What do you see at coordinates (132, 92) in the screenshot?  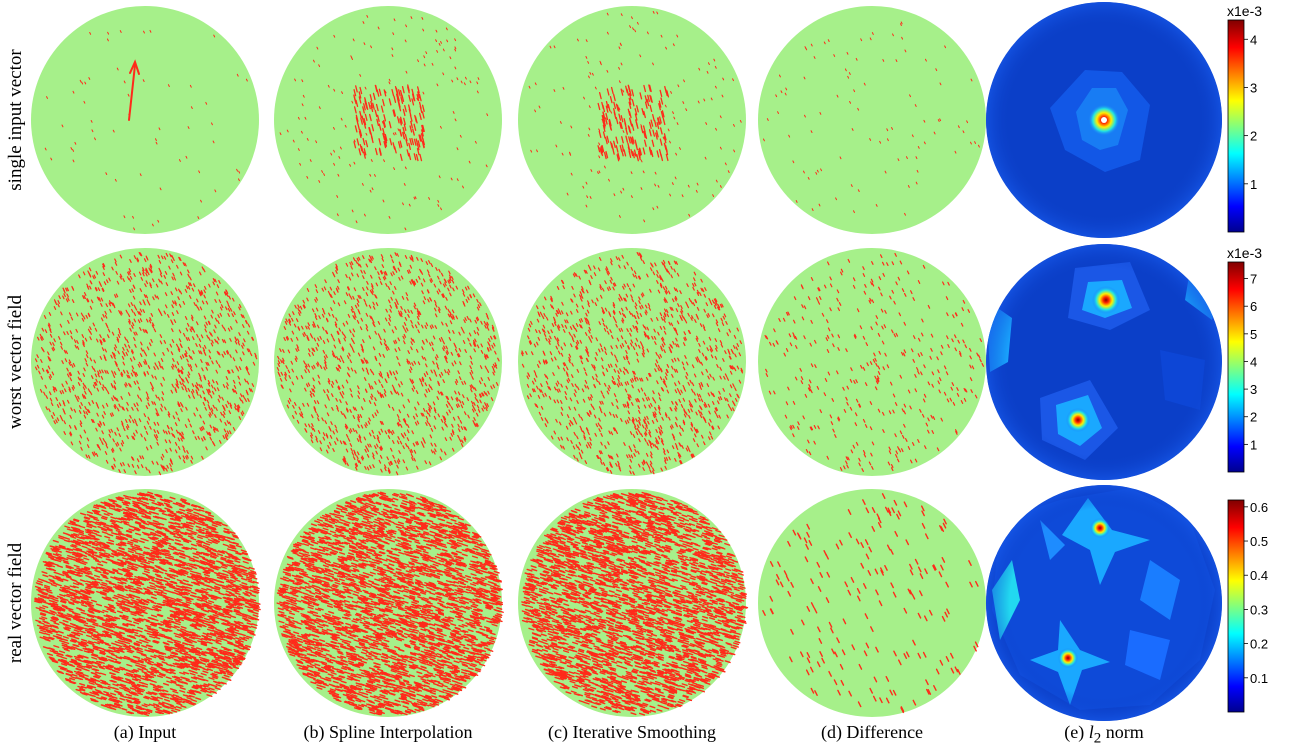 I see `input-vector-arrow` at bounding box center [132, 92].